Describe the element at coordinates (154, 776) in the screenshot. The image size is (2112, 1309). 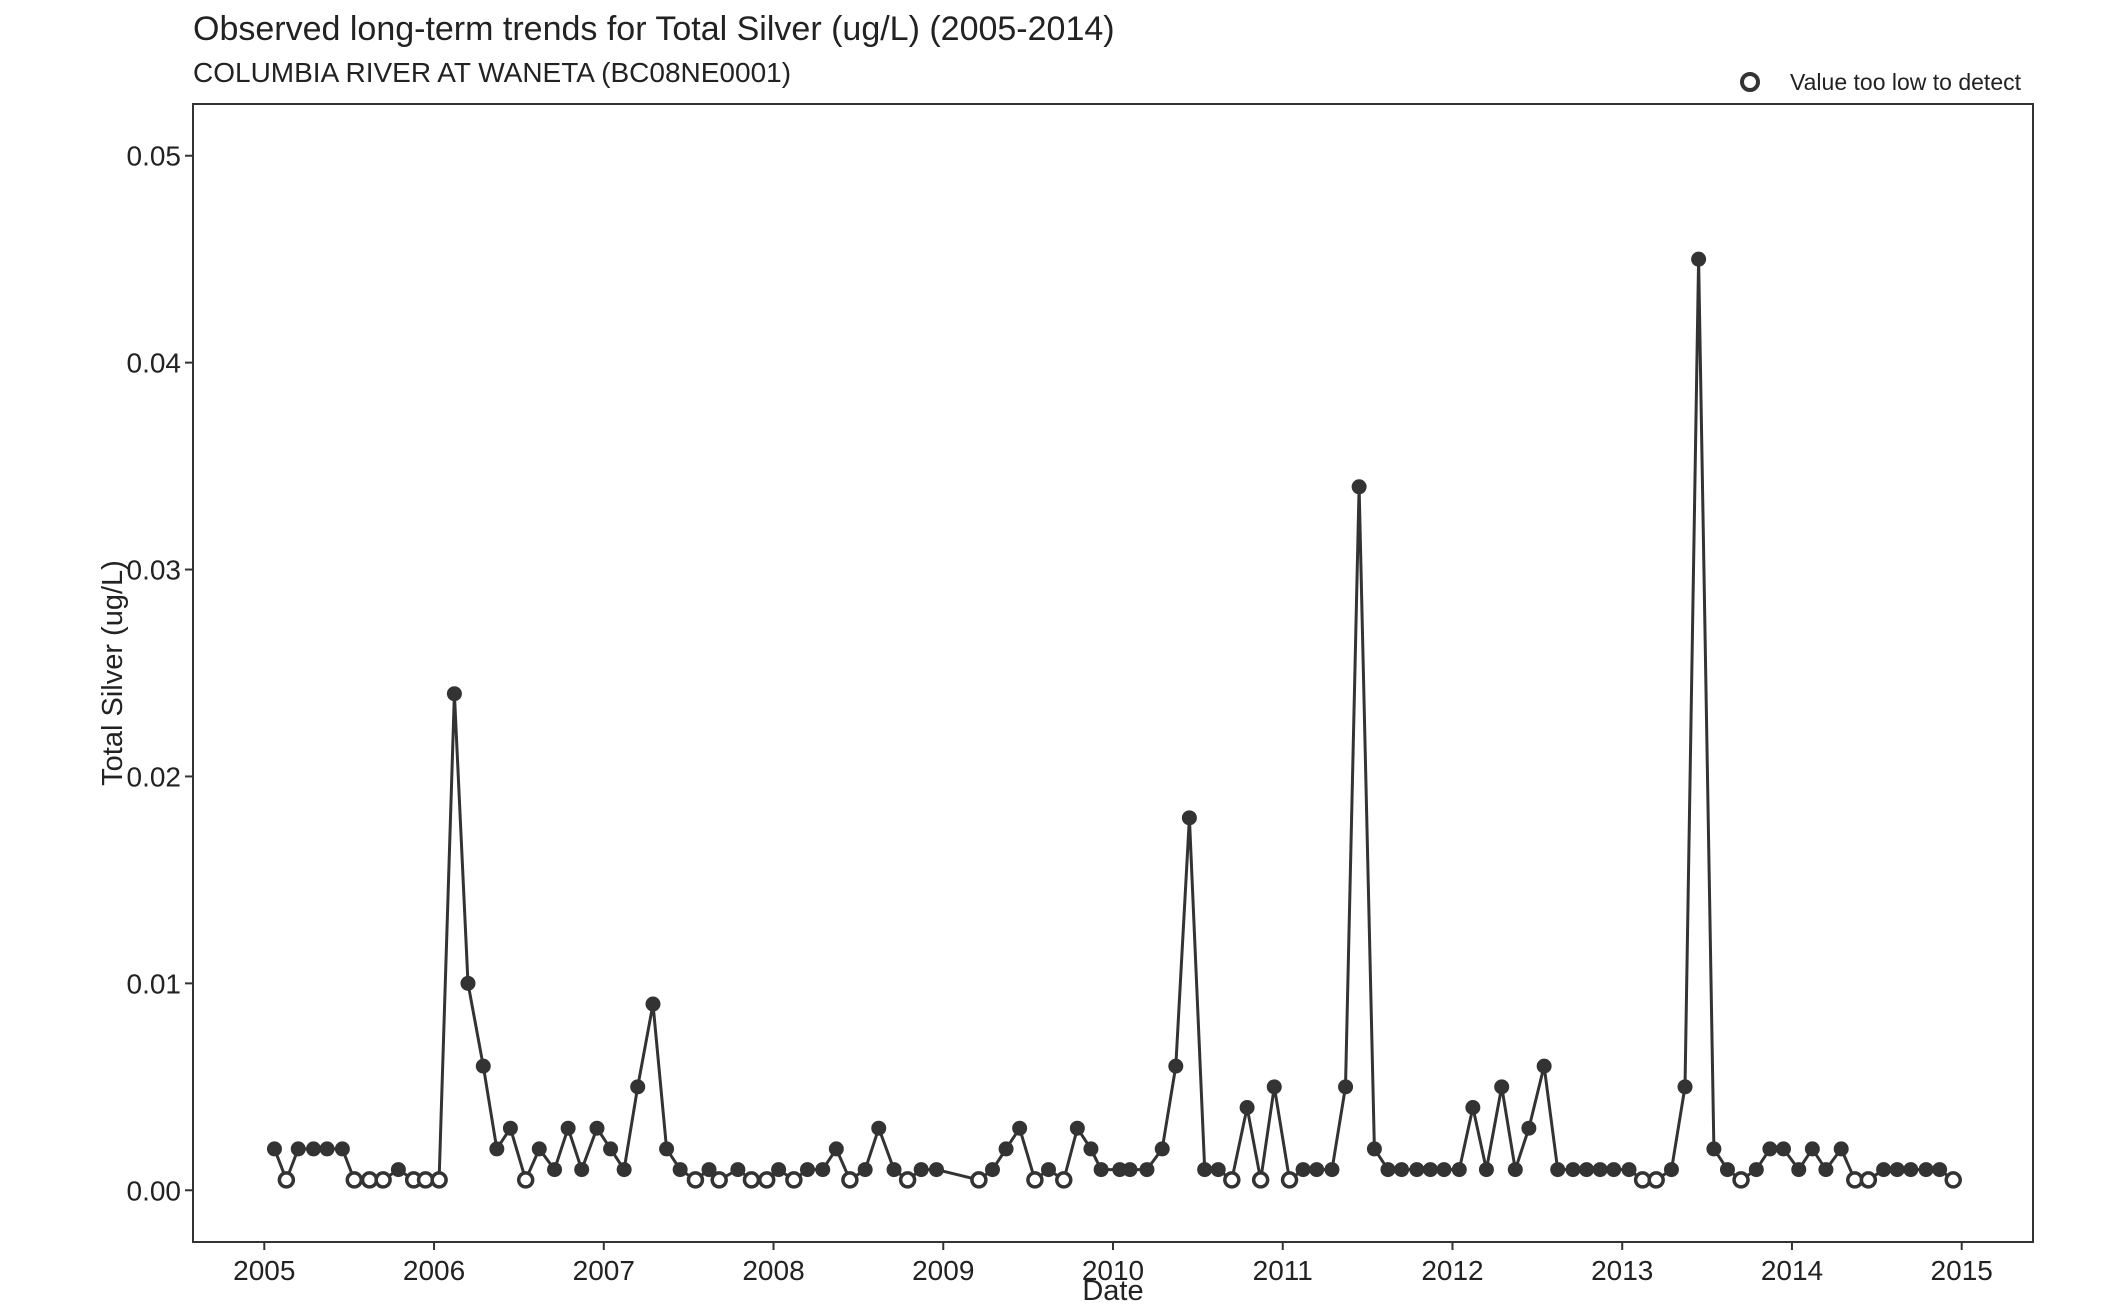
I see `y-tick-label: 0.02` at that location.